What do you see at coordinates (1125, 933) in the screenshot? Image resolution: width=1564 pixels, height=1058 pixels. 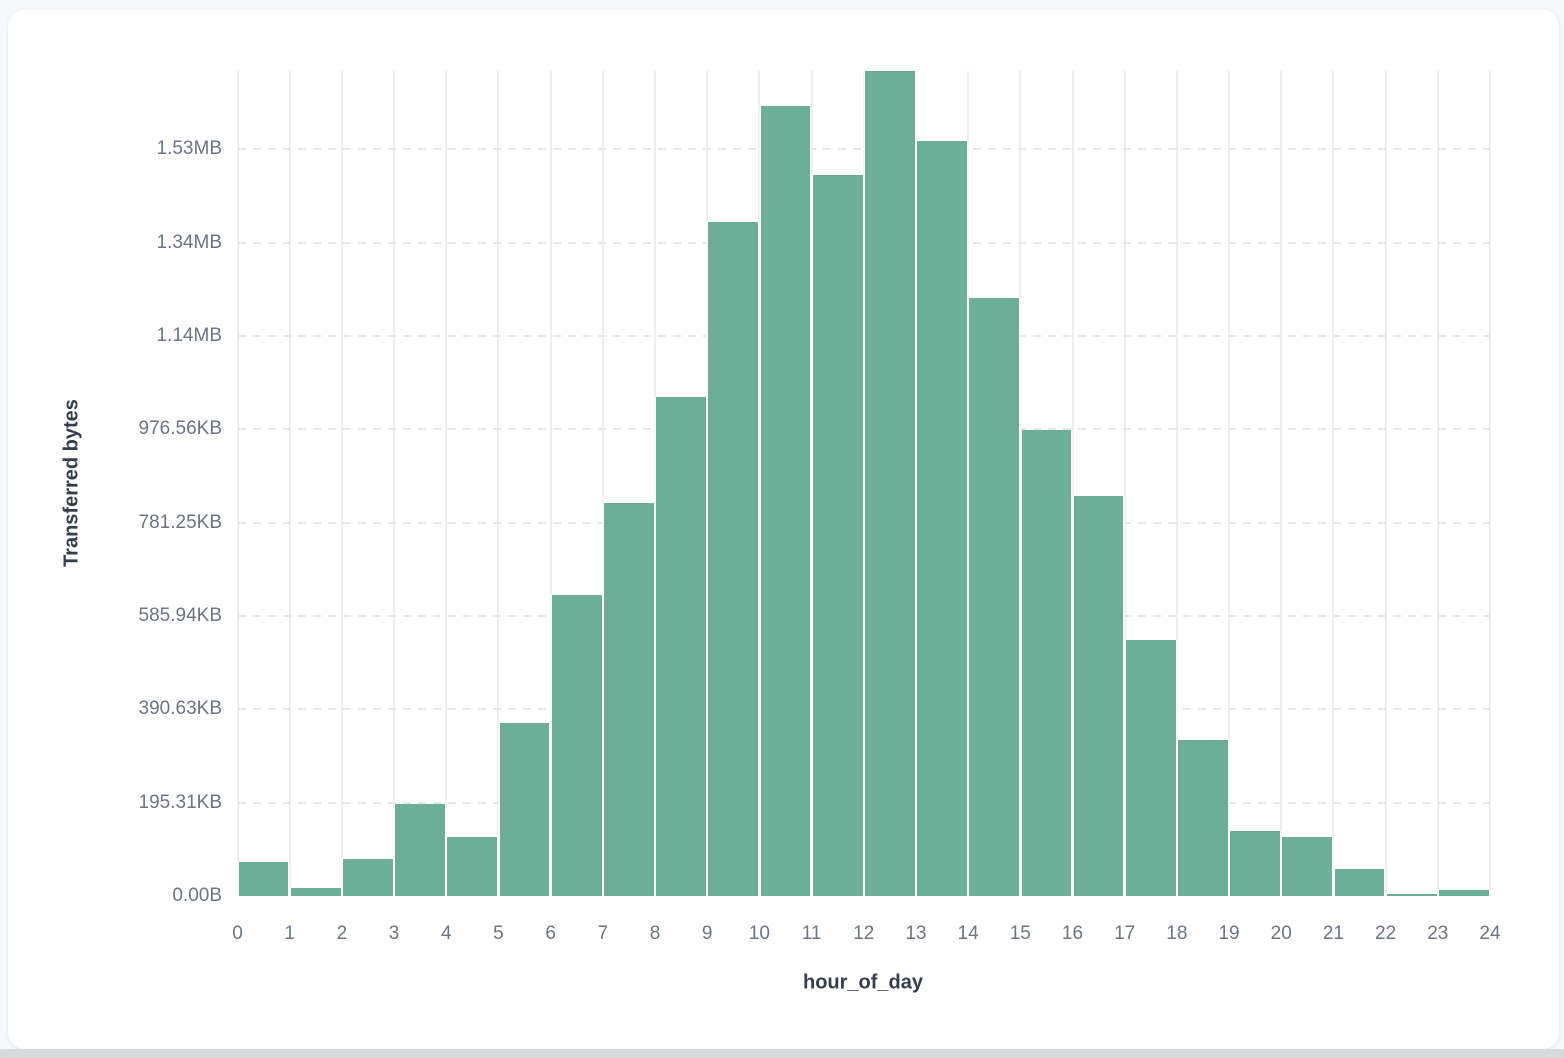 I see `x-tick-label: 17` at bounding box center [1125, 933].